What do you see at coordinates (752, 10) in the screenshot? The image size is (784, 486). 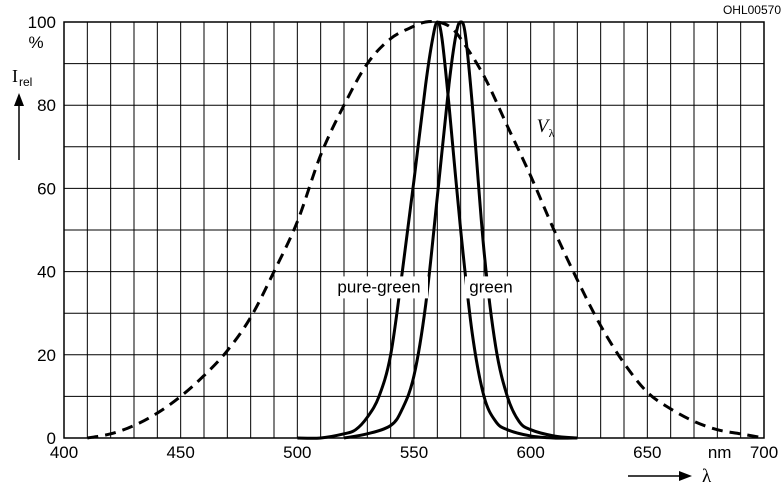 I see `document-code: OHL00570` at bounding box center [752, 10].